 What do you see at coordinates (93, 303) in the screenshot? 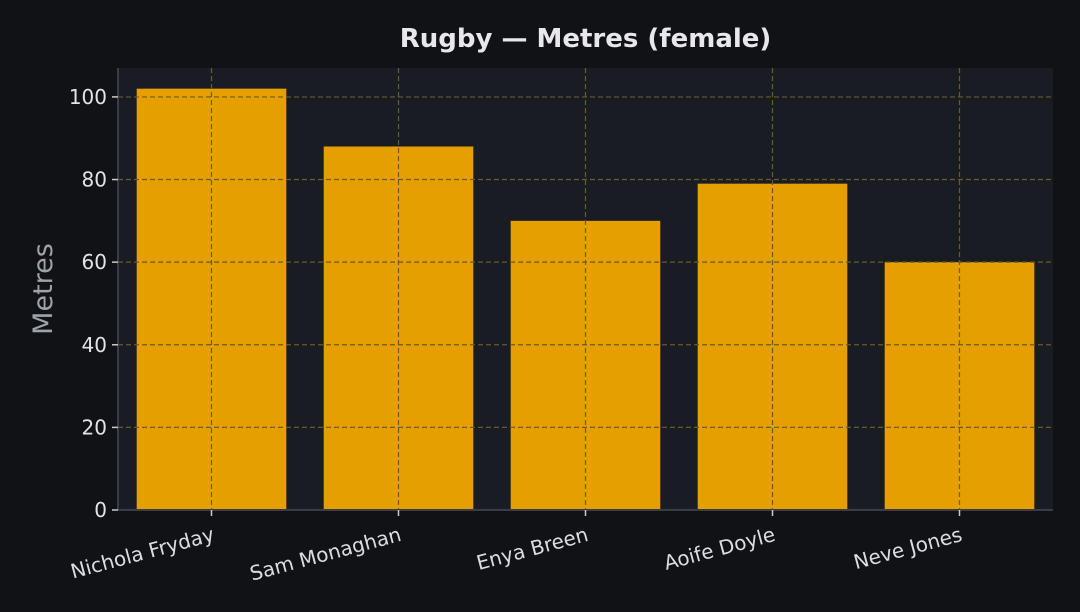
I see `y-ticks-group: 0 20 40 60 80 100` at bounding box center [93, 303].